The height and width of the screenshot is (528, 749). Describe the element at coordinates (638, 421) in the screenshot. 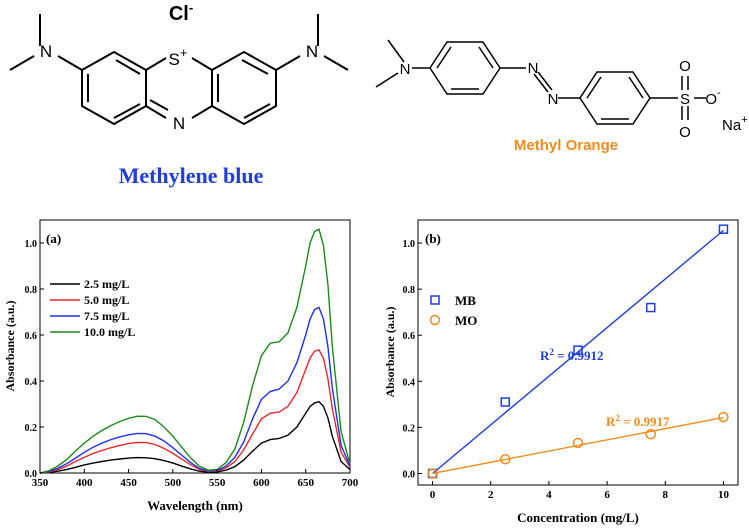

I see `chart-b-r2-mo: R2 = 0.9917` at that location.